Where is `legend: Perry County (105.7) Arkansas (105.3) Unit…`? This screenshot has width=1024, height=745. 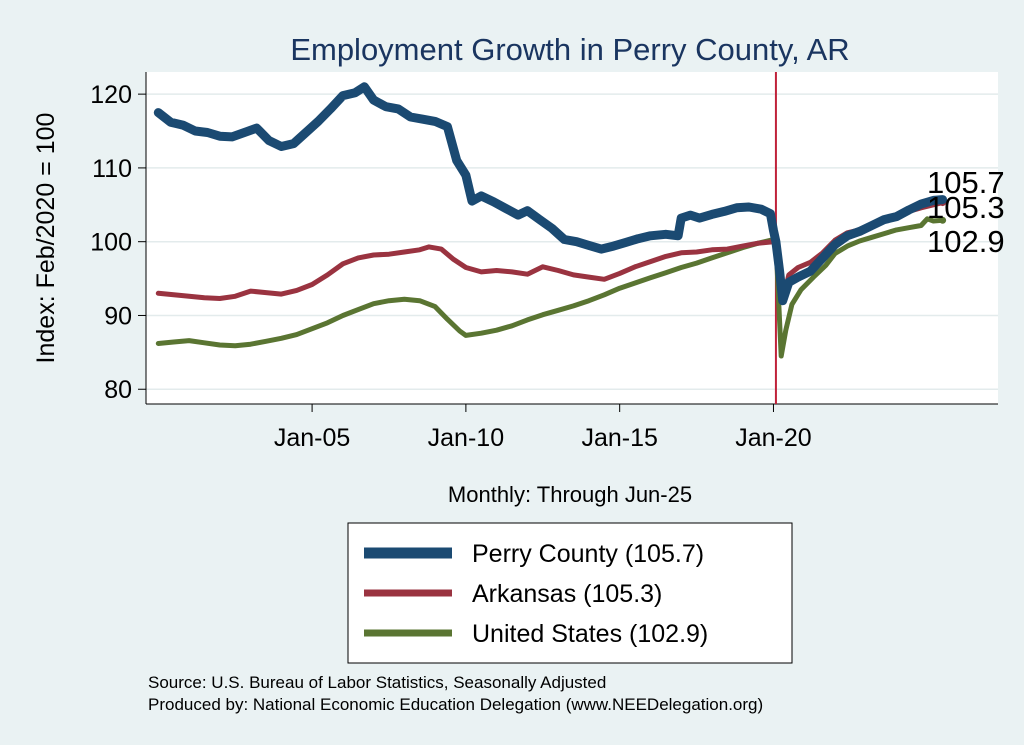 legend: Perry County (105.7) Arkansas (105.3) Unit… is located at coordinates (570, 593).